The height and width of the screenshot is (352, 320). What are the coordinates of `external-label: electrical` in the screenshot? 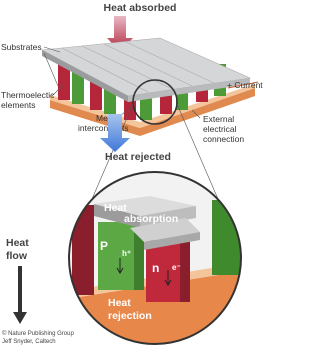 It's located at (220, 129).